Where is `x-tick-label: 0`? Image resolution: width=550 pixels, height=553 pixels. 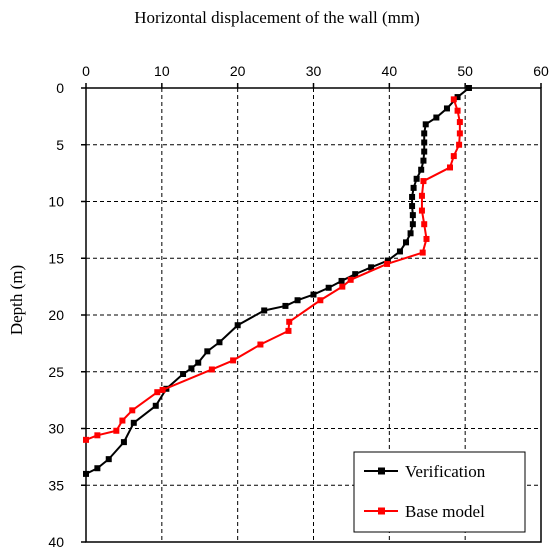
x-tick-label: 0 is located at coordinates (86, 71).